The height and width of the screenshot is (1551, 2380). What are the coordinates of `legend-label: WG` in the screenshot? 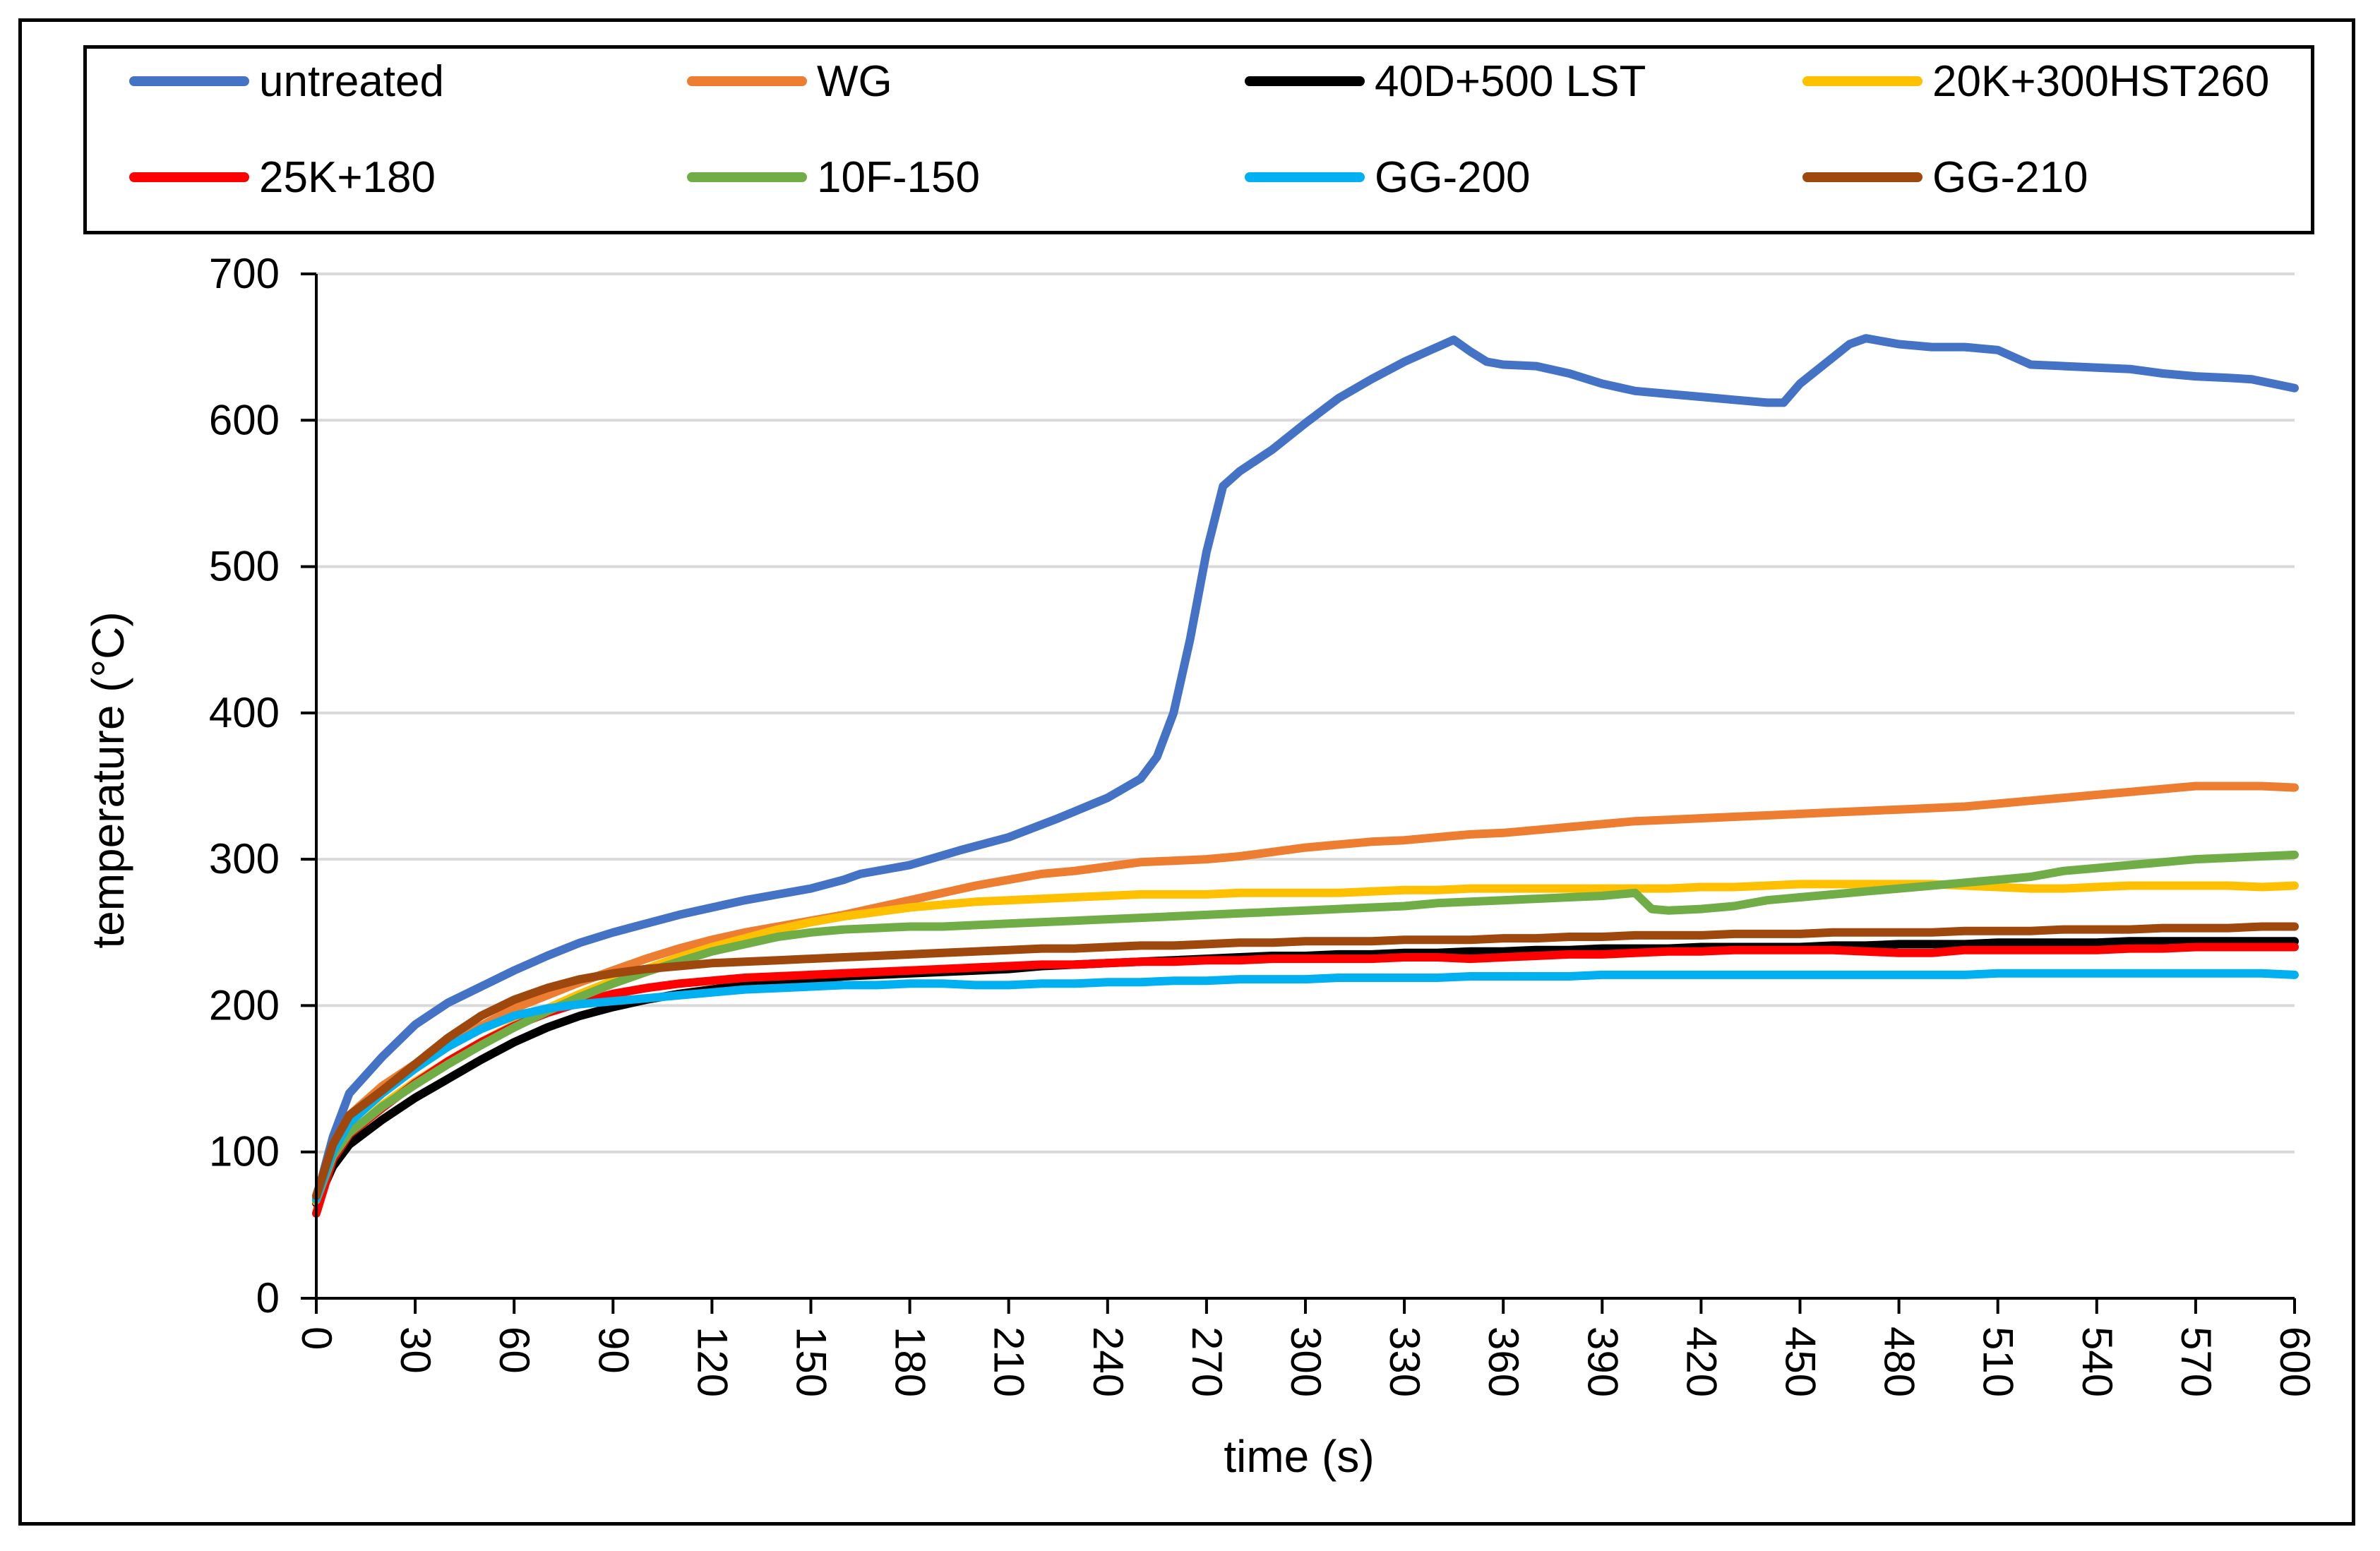 It's located at (854, 81).